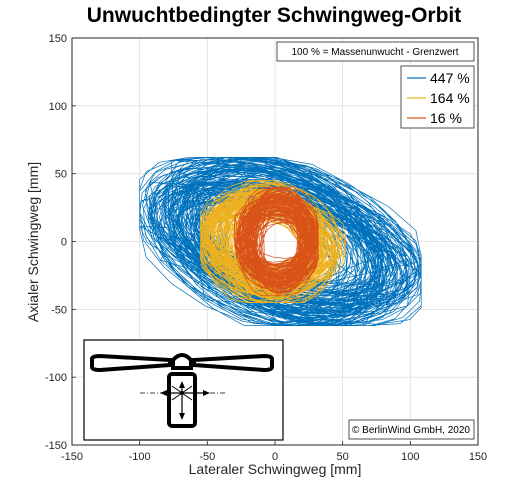 Image resolution: width=505 pixels, height=500 pixels. Describe the element at coordinates (275, 469) in the screenshot. I see `x-axis-label: Lateraler Schwingweg [mm]` at that location.